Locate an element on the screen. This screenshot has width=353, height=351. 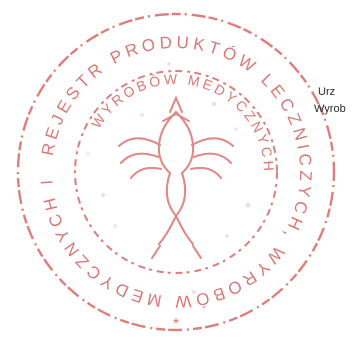
edge-fragment-line-1: Urz is located at coordinates (327, 92).